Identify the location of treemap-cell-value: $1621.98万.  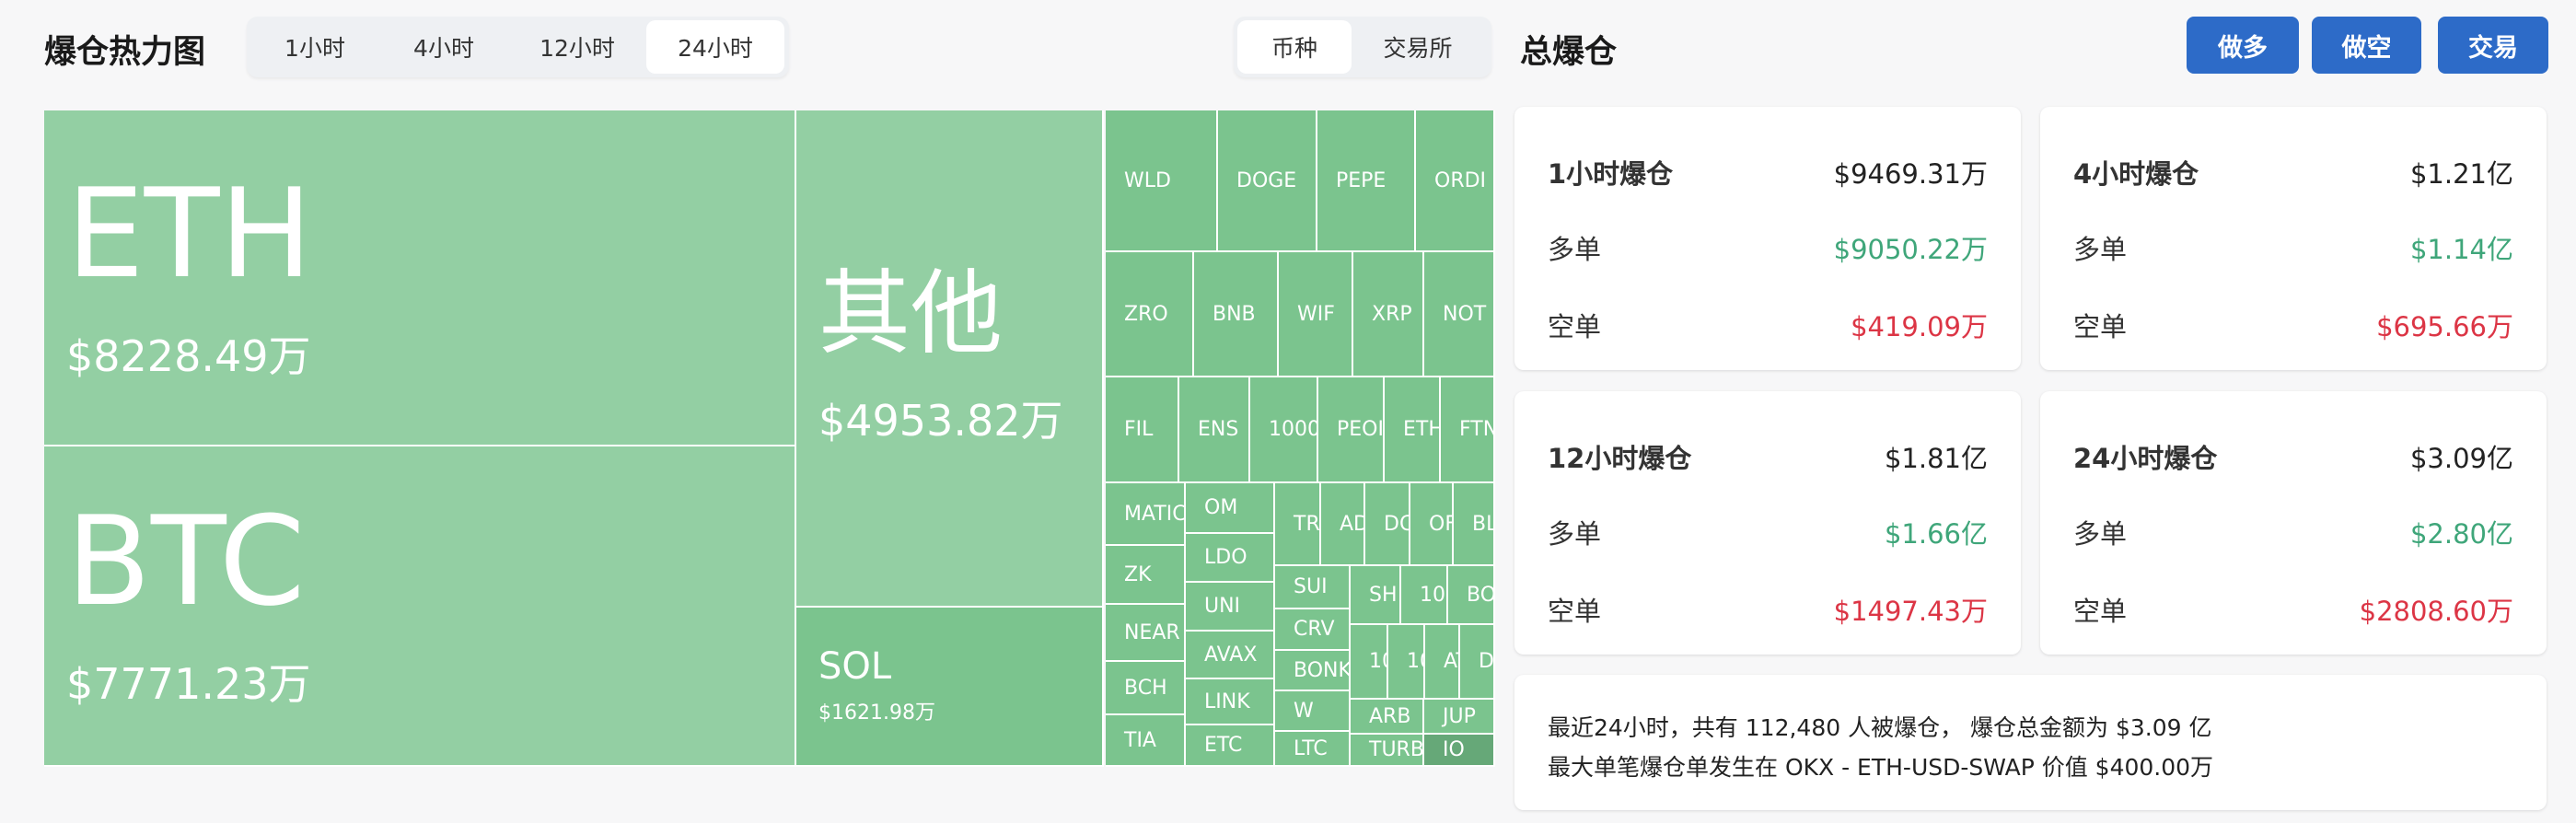
(876, 712).